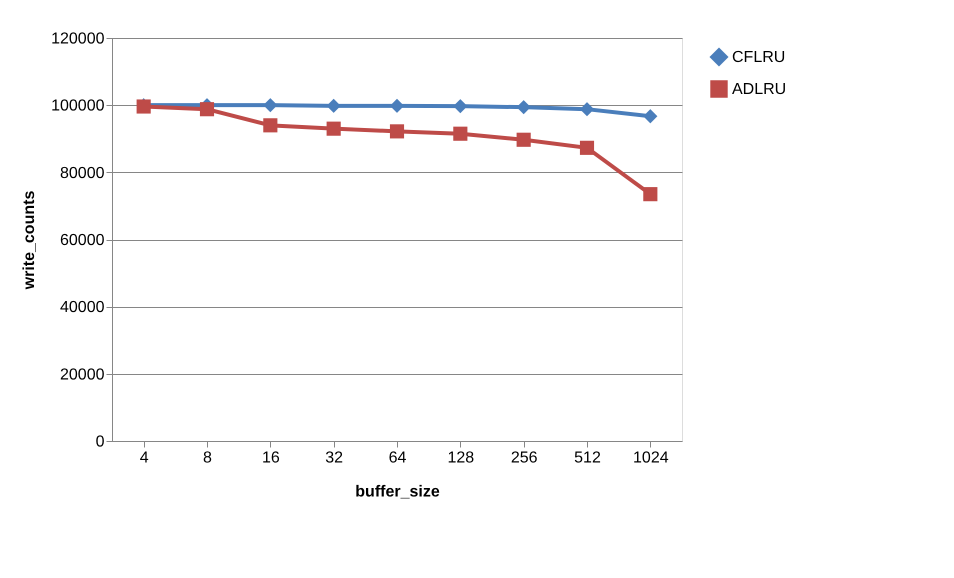  What do you see at coordinates (397, 458) in the screenshot?
I see `x-tick-label: 64` at bounding box center [397, 458].